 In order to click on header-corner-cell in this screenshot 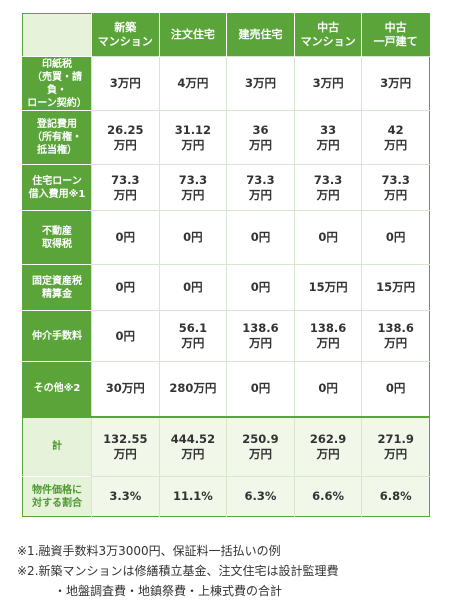, I will do `click(57, 35)`.